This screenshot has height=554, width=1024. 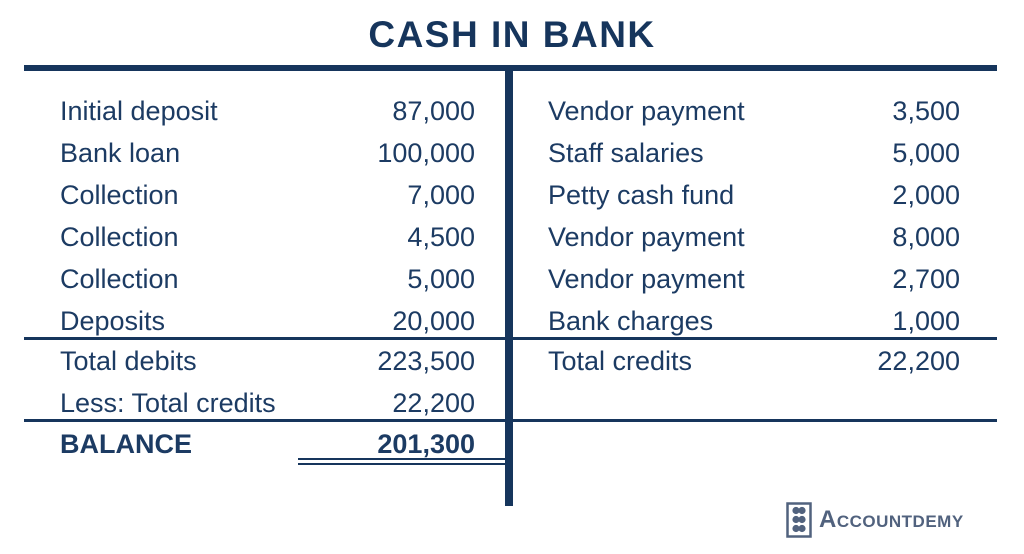 What do you see at coordinates (754, 361) in the screenshot?
I see `total-credits-row: Total credits 22,200` at bounding box center [754, 361].